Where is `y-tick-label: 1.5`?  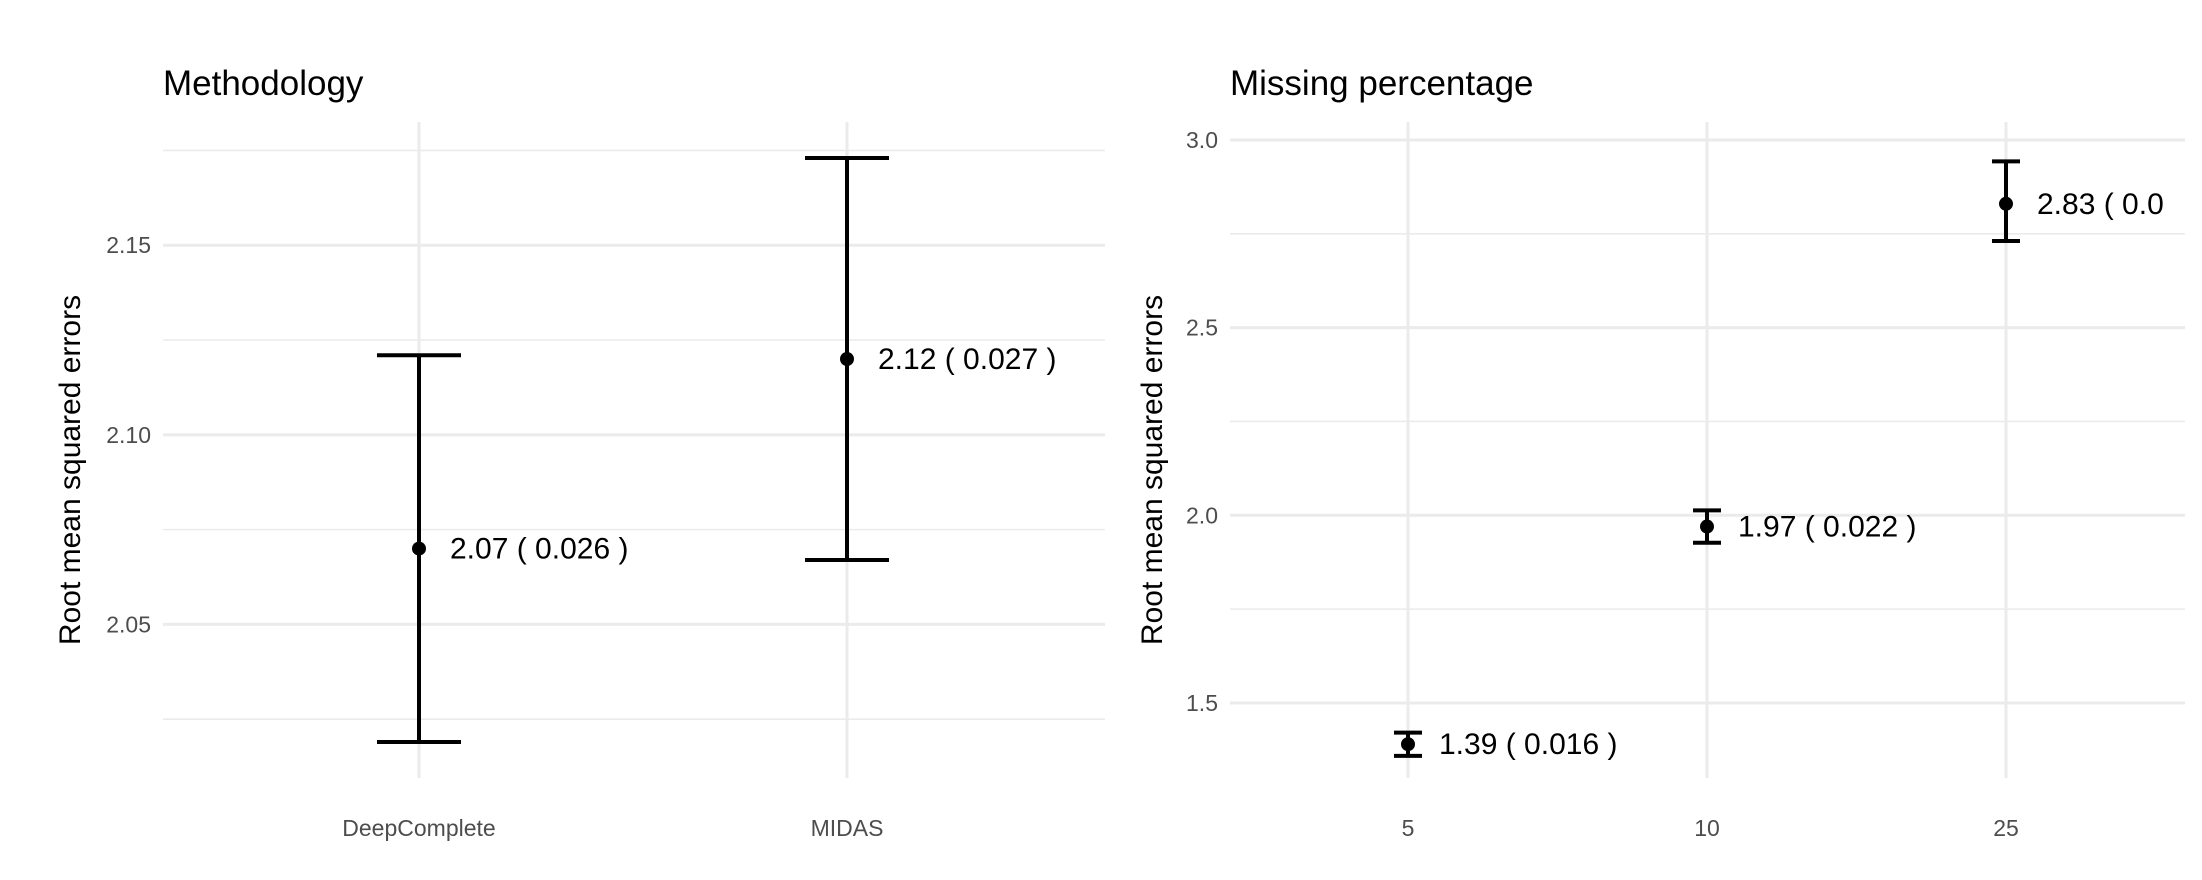 y-tick-label: 1.5 is located at coordinates (1202, 703).